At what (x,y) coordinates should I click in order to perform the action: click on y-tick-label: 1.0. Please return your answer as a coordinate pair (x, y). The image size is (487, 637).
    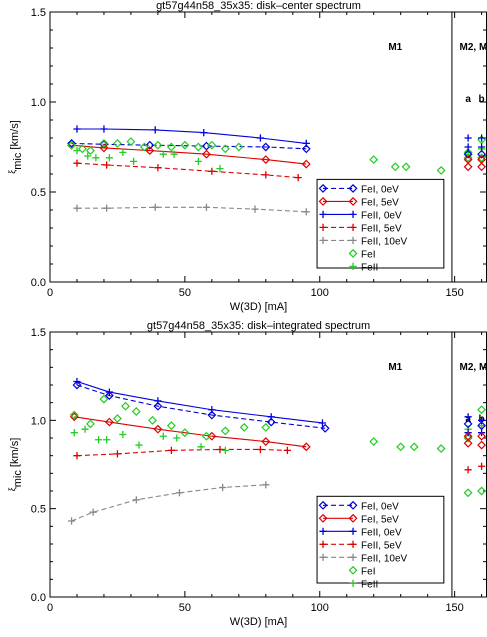
    Looking at the image, I should click on (38, 103).